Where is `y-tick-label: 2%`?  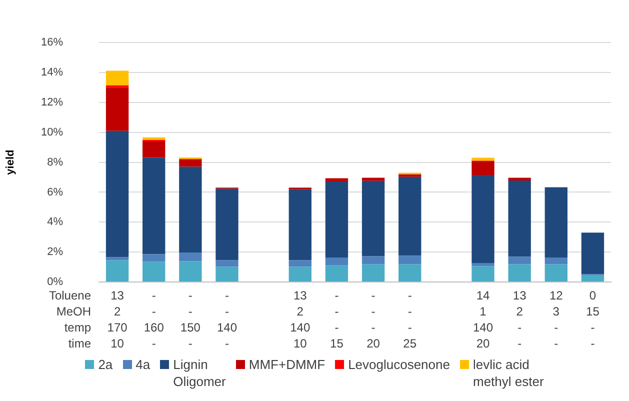 y-tick-label: 2% is located at coordinates (55, 252).